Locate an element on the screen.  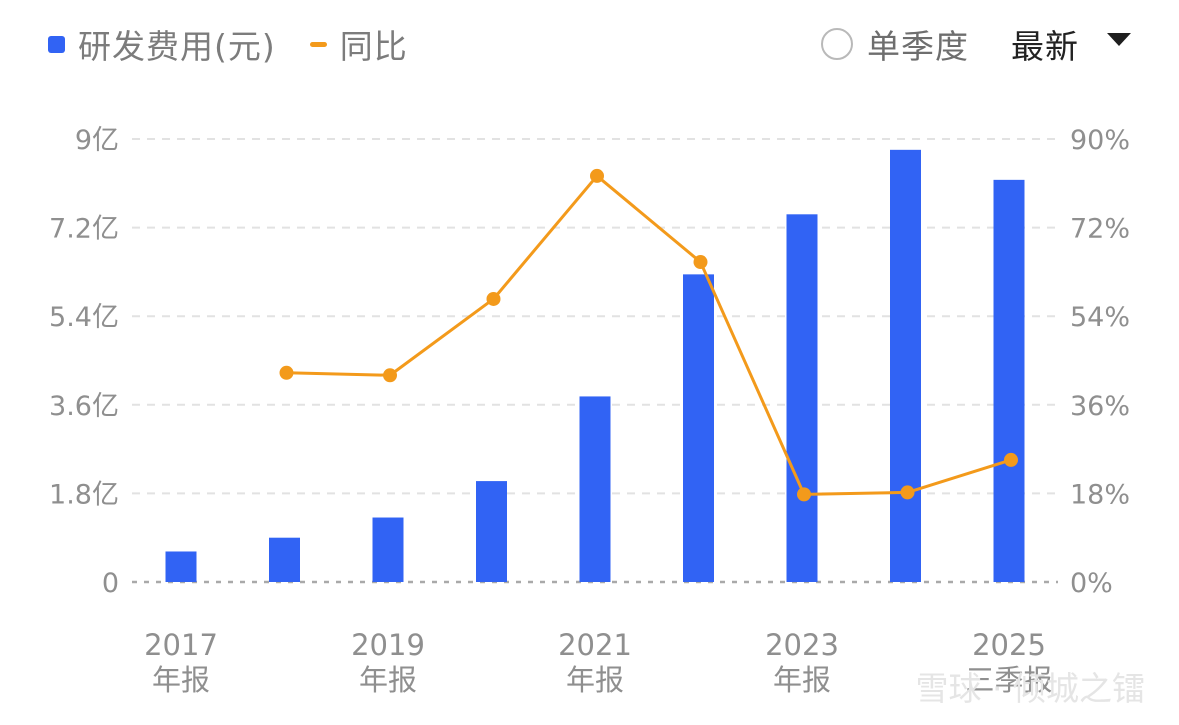
chart-legend: 研发费用(元) 同比 is located at coordinates (245, 44).